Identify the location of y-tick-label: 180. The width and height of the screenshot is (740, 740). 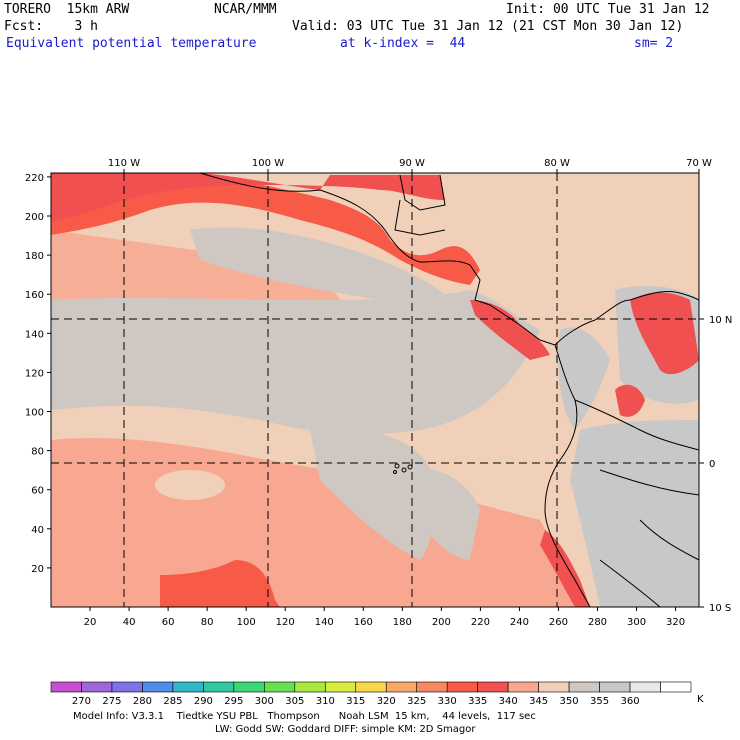
(34, 256).